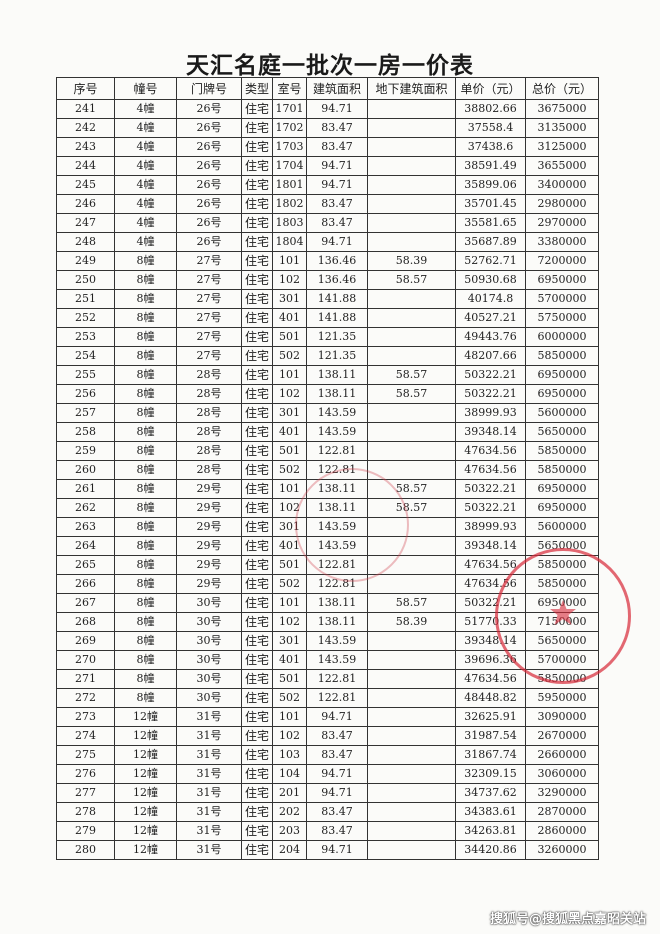 Image resolution: width=660 pixels, height=934 pixels. Describe the element at coordinates (490, 185) in the screenshot. I see `cell-unit-price: 35899.06` at that location.